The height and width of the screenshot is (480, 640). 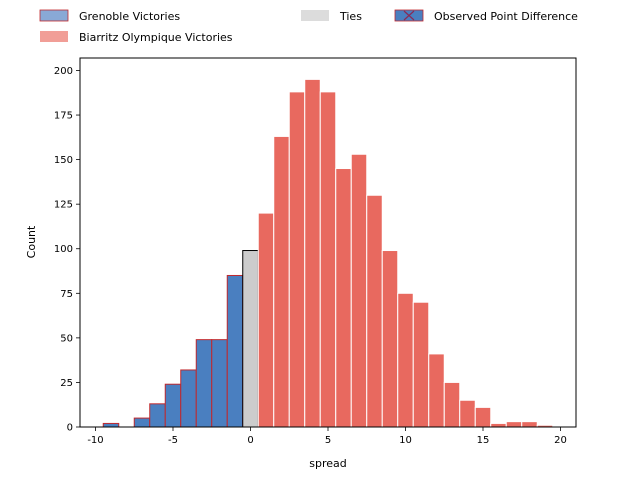 I want to click on y-tick-label-4: 100, so click(x=63, y=249).